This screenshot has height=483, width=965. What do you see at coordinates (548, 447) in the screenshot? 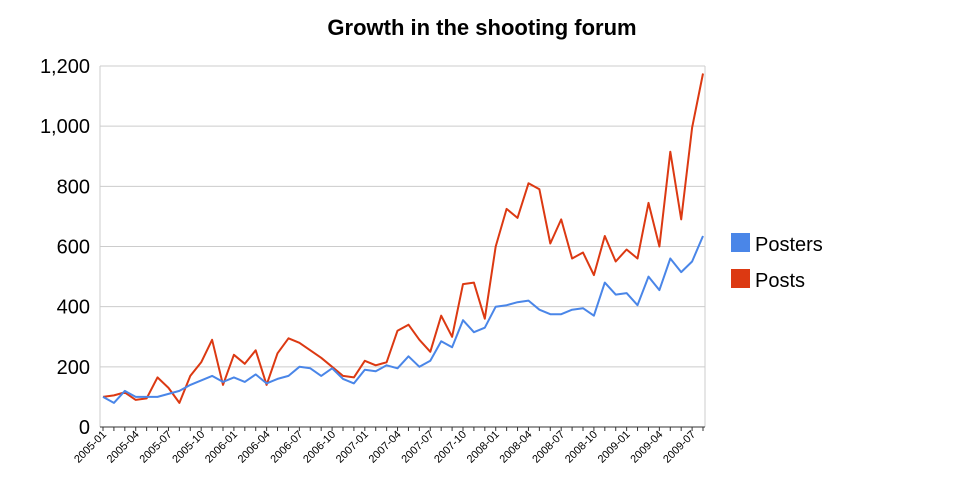
I see `x-tick-label: 2008-07` at bounding box center [548, 447].